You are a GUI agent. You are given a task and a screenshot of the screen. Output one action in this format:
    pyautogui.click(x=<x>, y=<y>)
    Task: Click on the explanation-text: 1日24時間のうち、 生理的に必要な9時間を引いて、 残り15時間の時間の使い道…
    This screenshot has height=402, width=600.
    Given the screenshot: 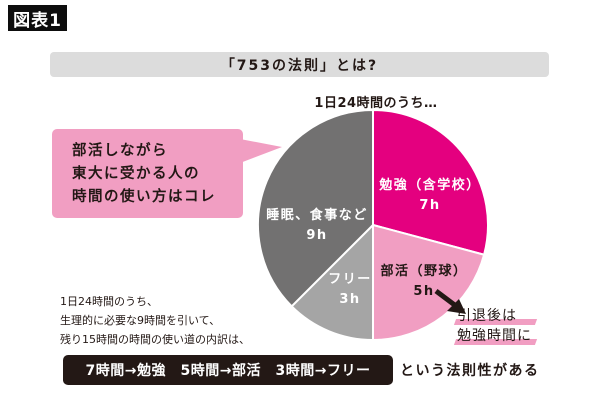 What is the action you would take?
    pyautogui.click(x=155, y=320)
    